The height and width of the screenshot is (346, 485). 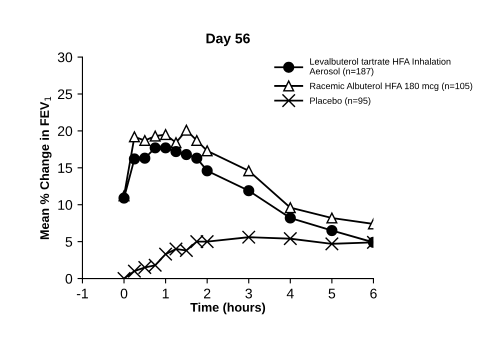 I want to click on legend-label: Racemic Albuterol HFA 180 mcg (n=105), so click(x=391, y=86).